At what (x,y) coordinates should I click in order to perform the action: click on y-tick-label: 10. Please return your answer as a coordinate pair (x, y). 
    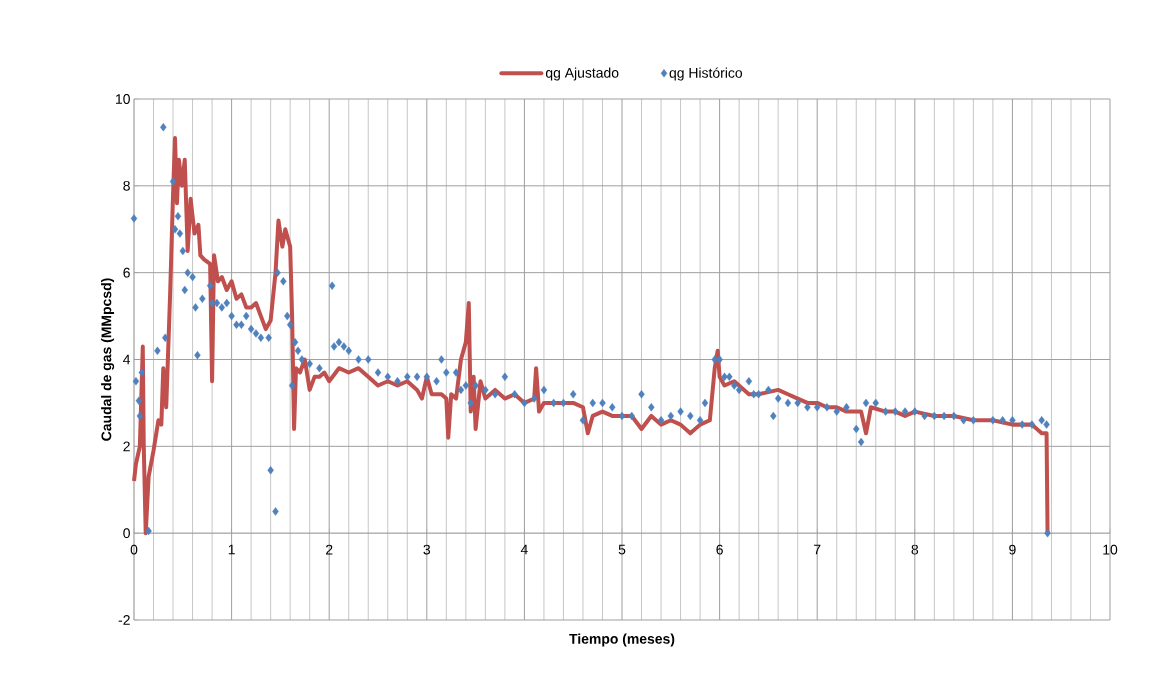
    Looking at the image, I should click on (123, 99).